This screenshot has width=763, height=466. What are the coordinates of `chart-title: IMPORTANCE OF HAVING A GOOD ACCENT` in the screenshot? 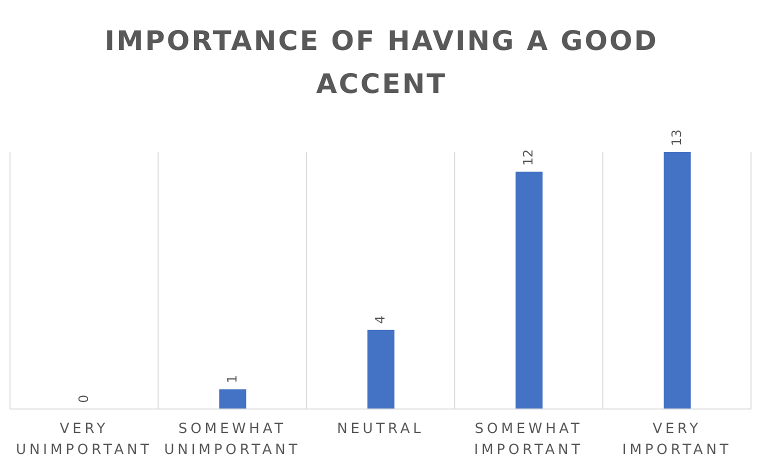 It's located at (382, 63).